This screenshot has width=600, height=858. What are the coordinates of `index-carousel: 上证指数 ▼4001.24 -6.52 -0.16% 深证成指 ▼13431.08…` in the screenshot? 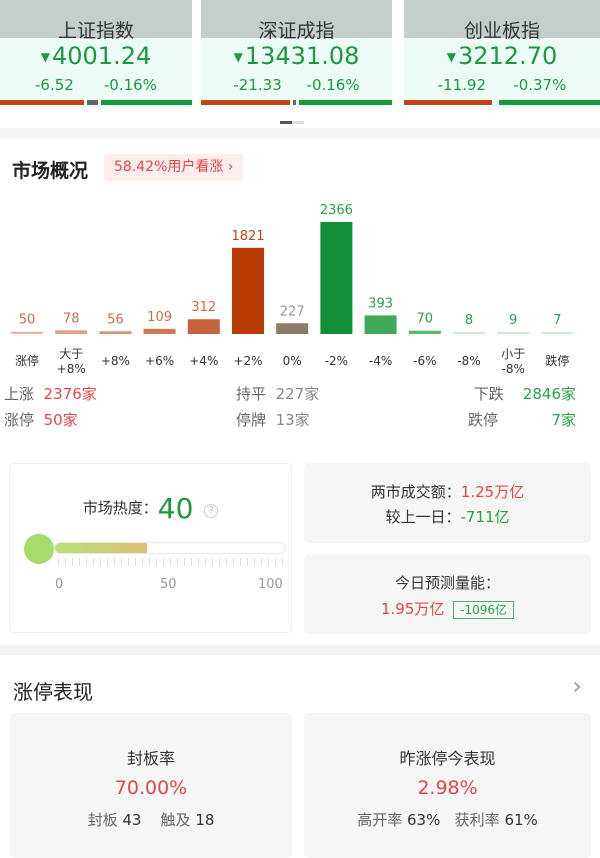 It's located at (300, 64).